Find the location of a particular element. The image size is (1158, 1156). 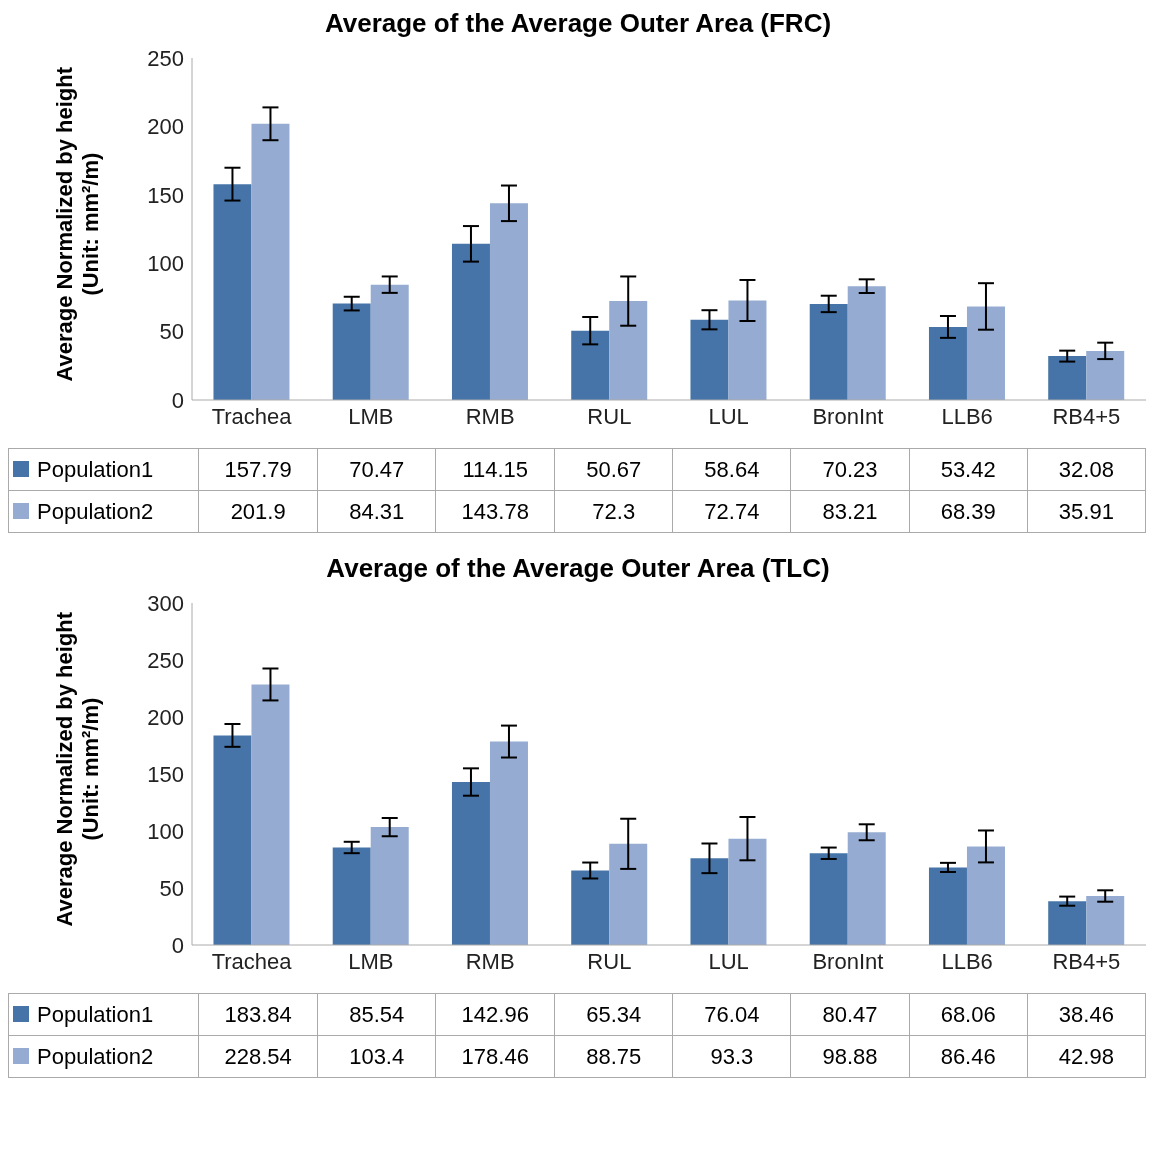

data-label: 183.84 is located at coordinates (258, 1014).